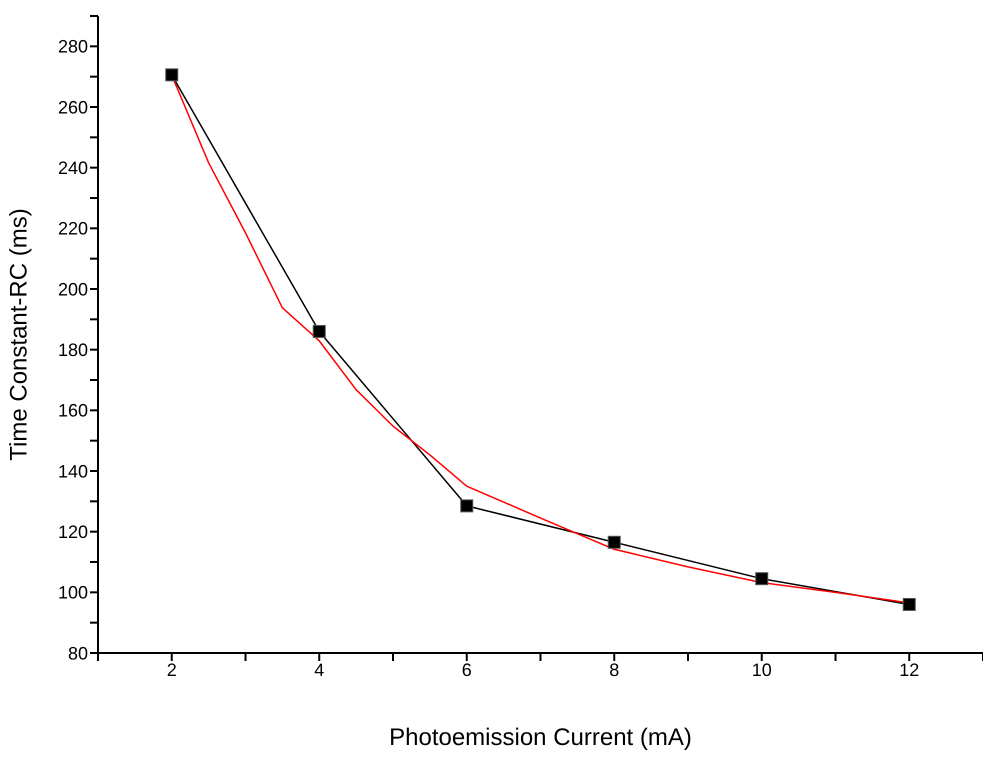  I want to click on x-tick-label: 6, so click(467, 670).